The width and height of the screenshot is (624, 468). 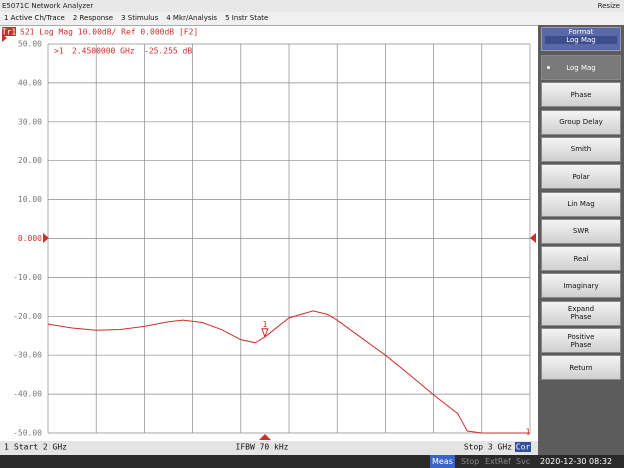 I want to click on y-tick-label: -50.00, so click(x=27, y=433).